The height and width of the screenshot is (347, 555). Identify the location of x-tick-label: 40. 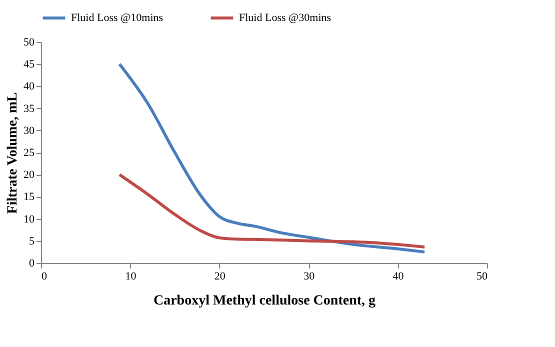
(398, 276).